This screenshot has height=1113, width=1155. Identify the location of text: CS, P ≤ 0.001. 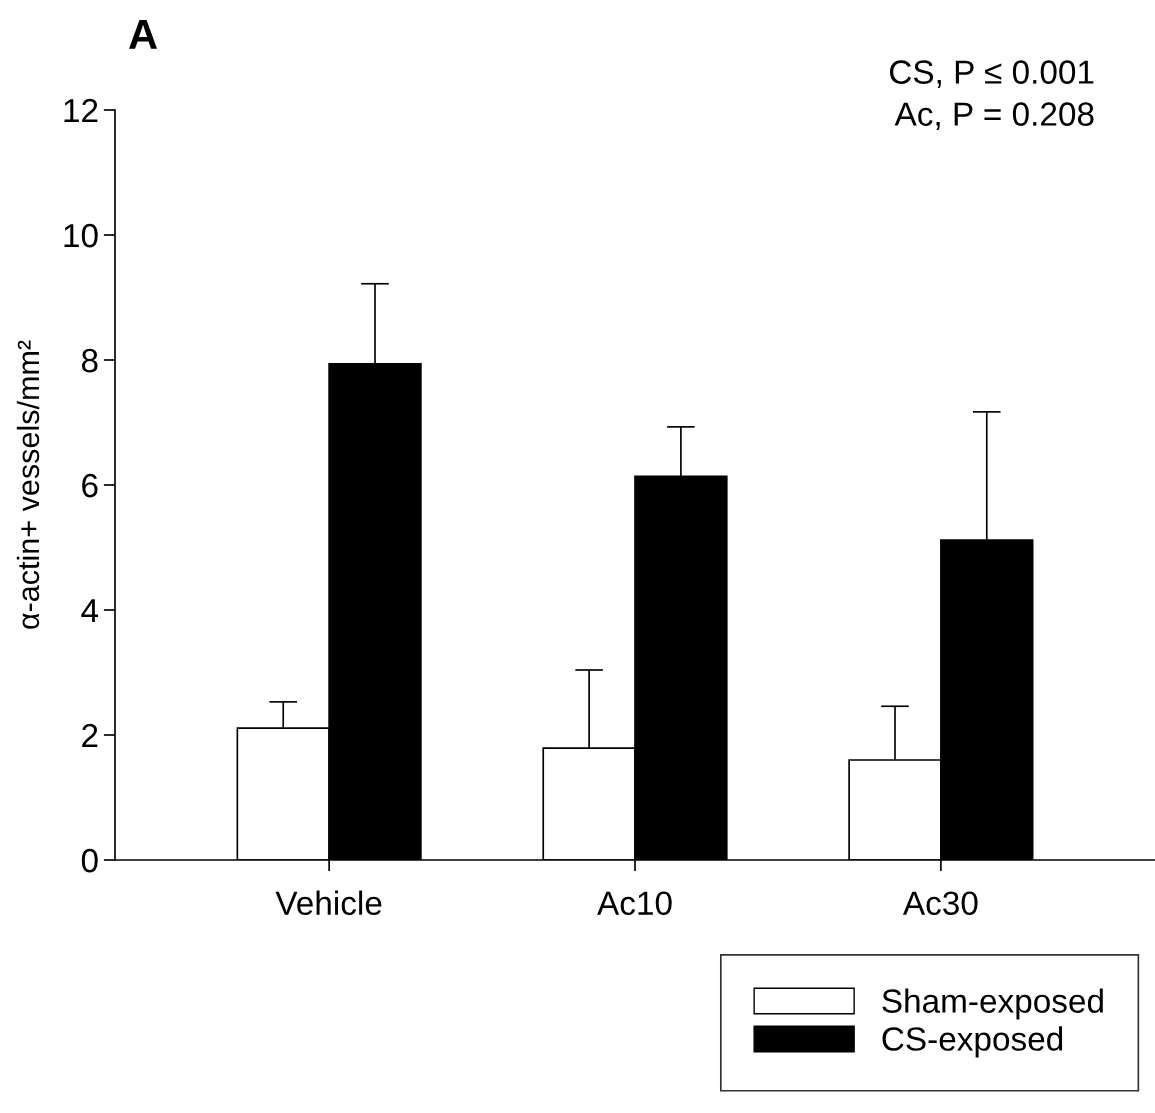
(991, 74).